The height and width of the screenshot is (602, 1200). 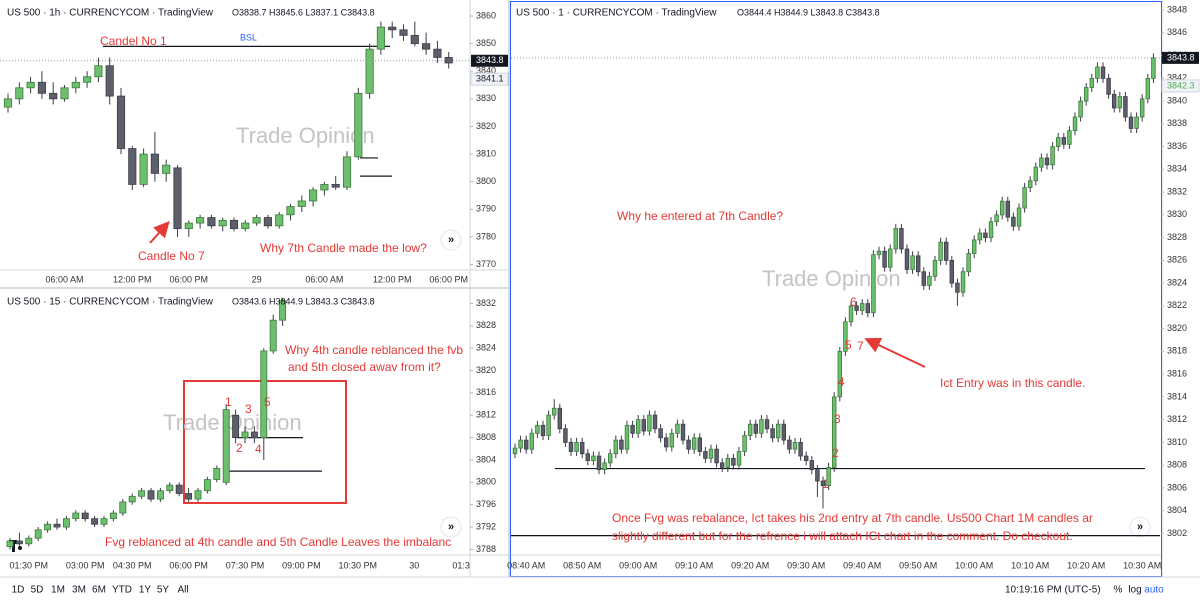 I want to click on range-button: 1D, so click(x=18, y=590).